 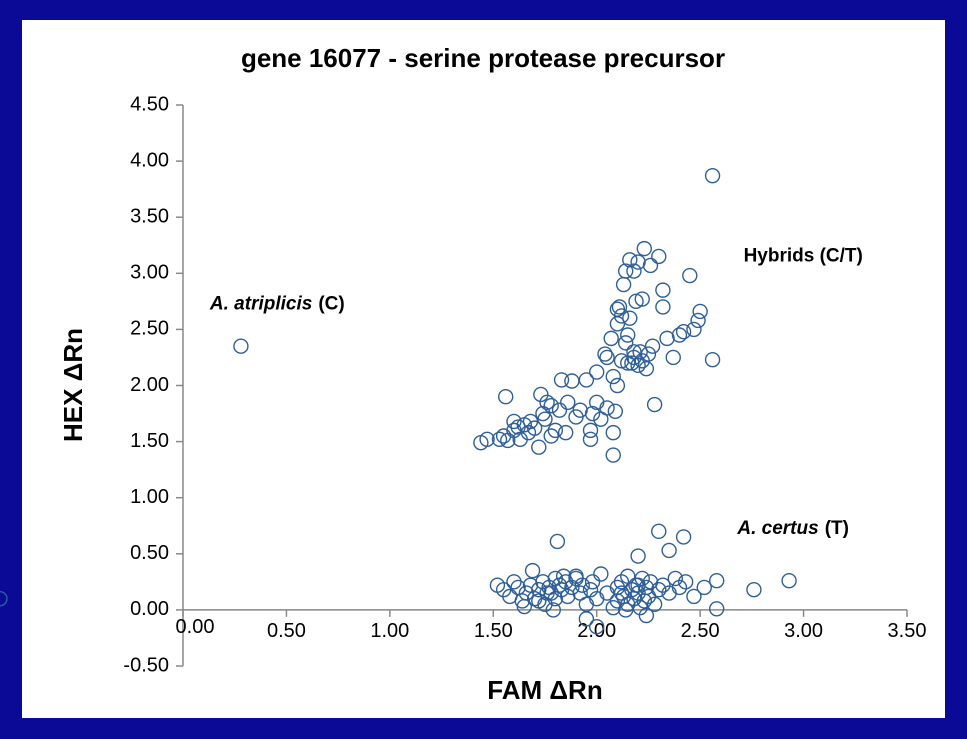 I want to click on x-tick-label: 3.50, so click(x=907, y=631).